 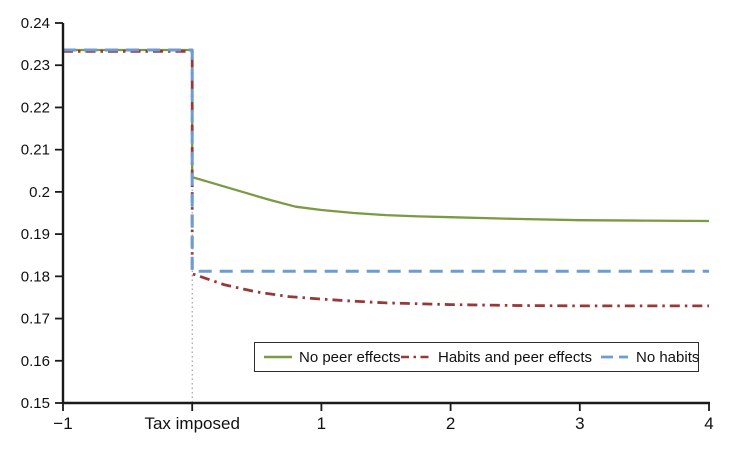 What do you see at coordinates (321, 423) in the screenshot?
I see `x-tick-label: 1` at bounding box center [321, 423].